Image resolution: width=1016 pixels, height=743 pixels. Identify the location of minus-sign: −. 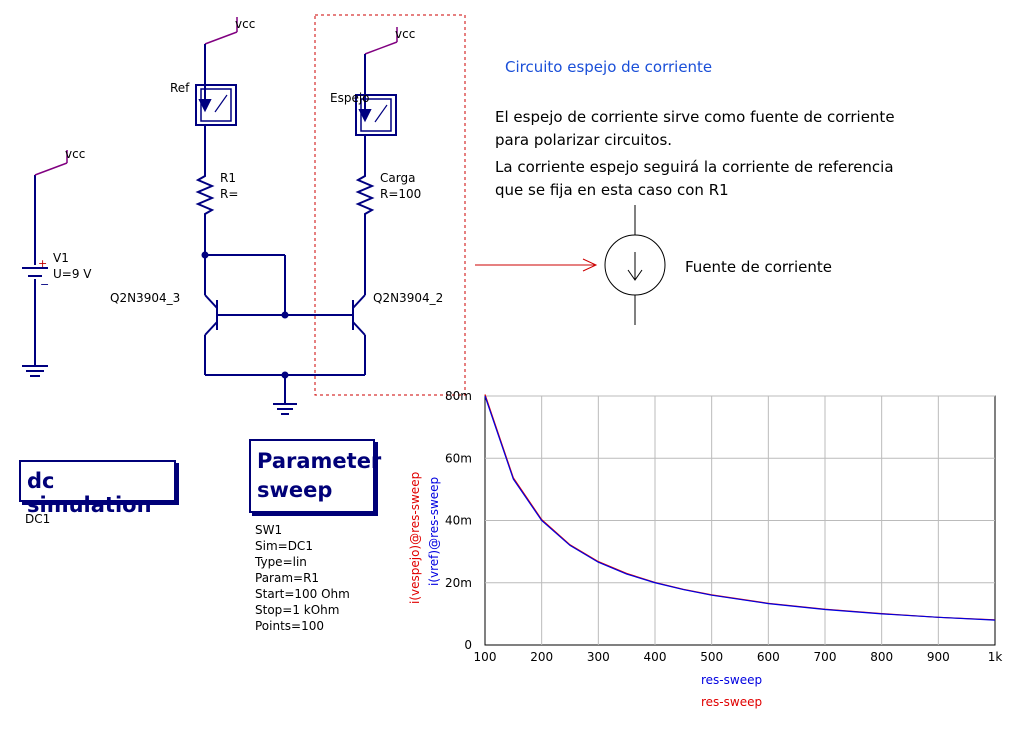
(45, 284).